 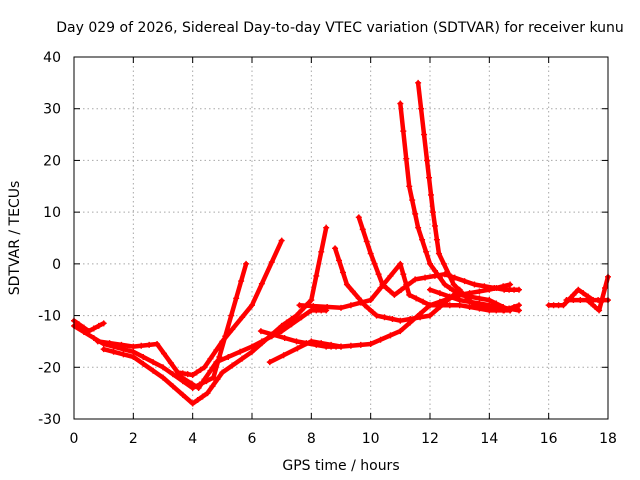 What do you see at coordinates (489, 439) in the screenshot?
I see `x-tick-label: 14` at bounding box center [489, 439].